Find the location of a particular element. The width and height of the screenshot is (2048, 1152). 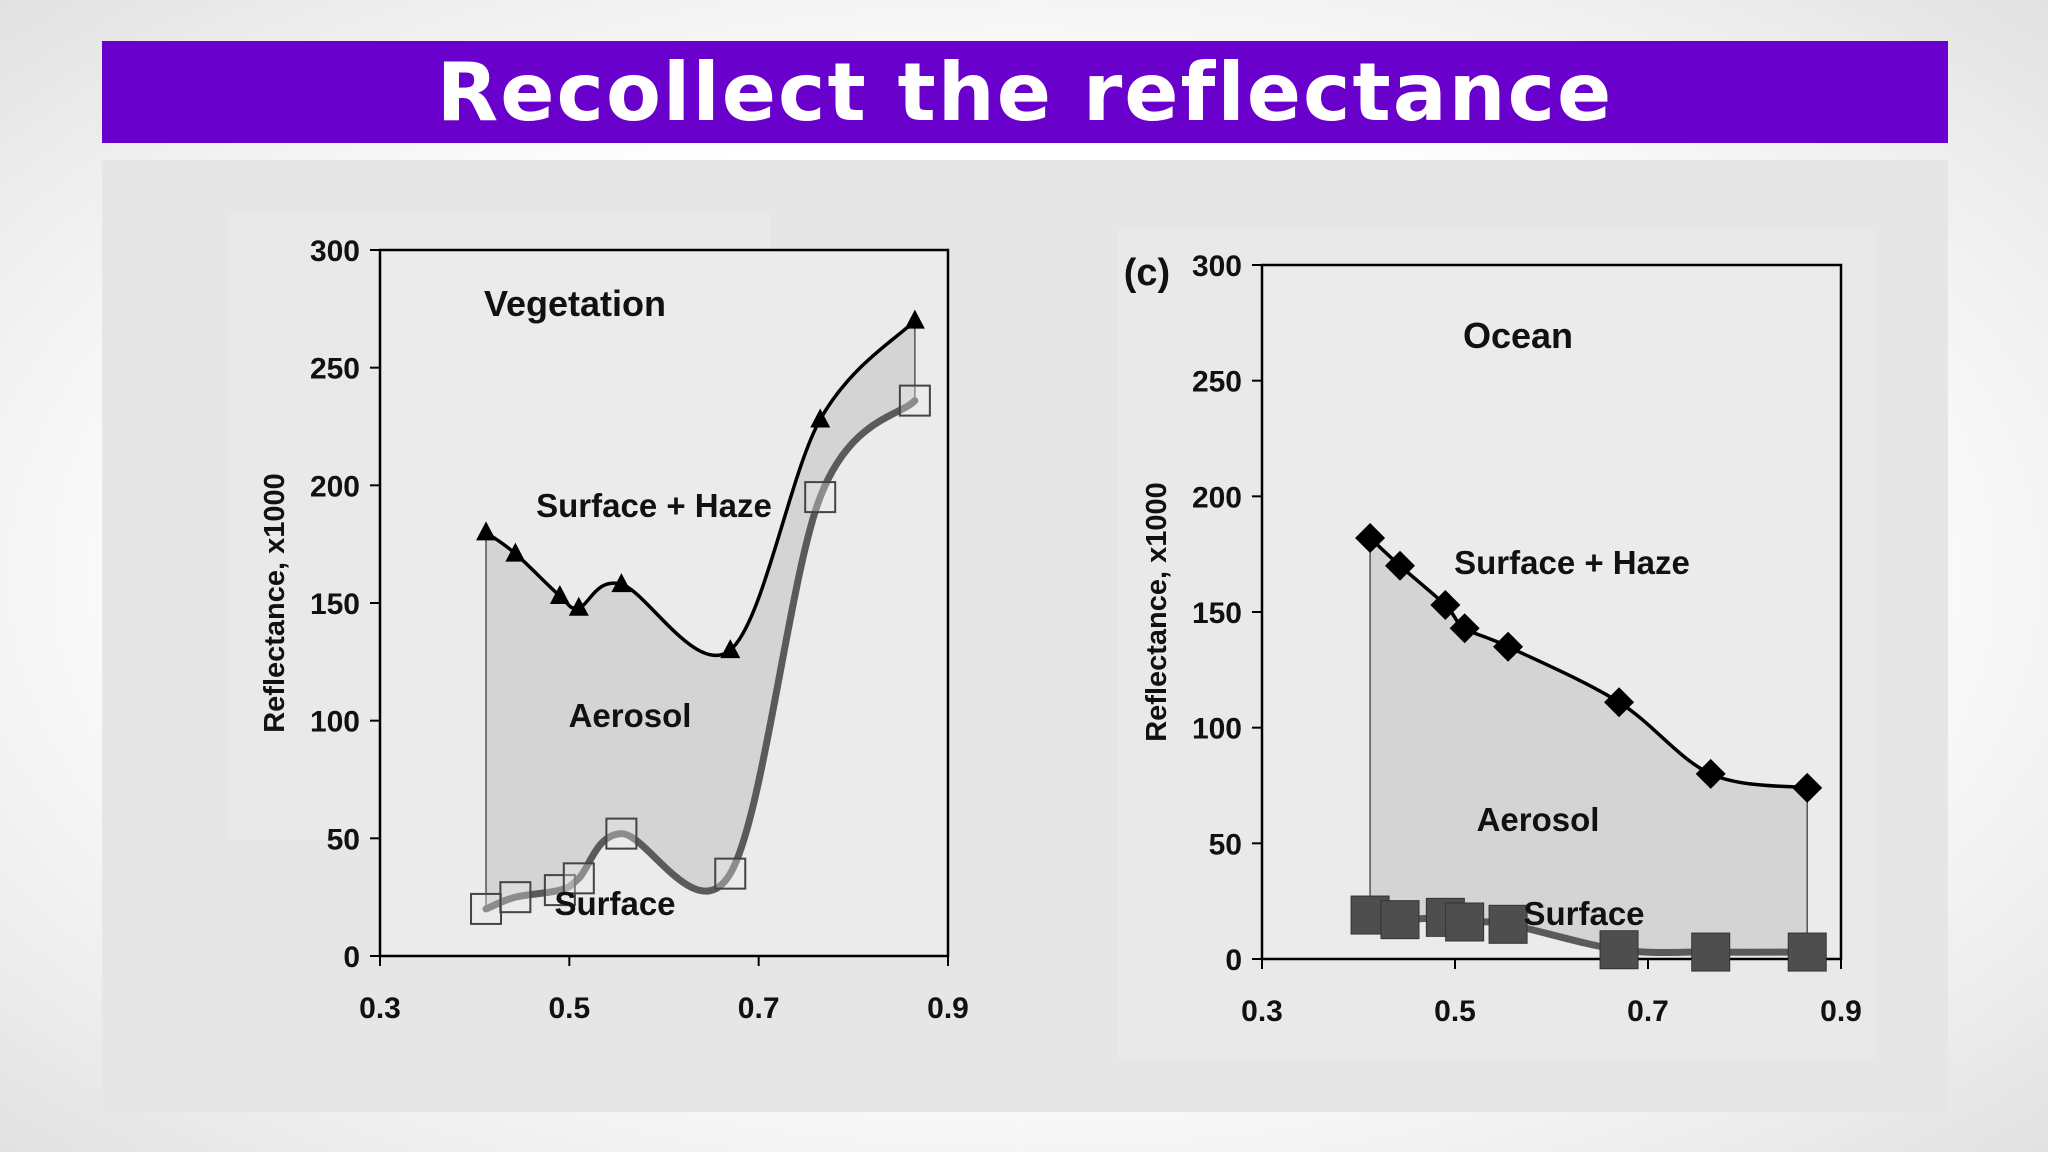

surface-line is located at coordinates (700, 655).